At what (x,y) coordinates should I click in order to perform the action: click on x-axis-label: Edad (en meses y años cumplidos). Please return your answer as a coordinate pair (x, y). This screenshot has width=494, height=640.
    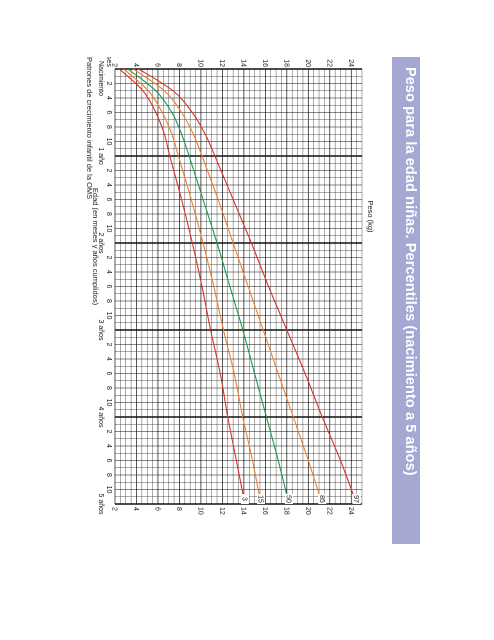
    Looking at the image, I should click on (96, 247).